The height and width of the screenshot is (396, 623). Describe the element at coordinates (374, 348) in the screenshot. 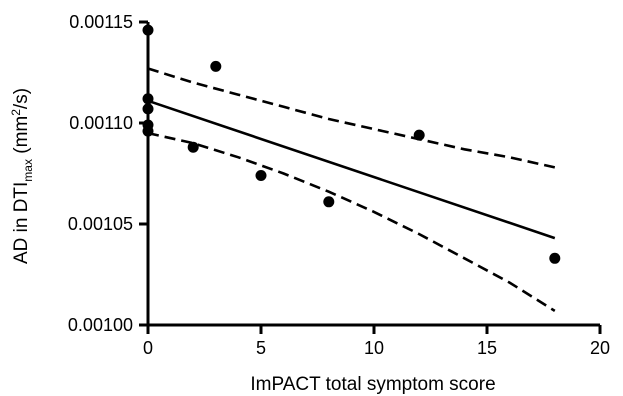

I see `x-tick-label: 10` at that location.